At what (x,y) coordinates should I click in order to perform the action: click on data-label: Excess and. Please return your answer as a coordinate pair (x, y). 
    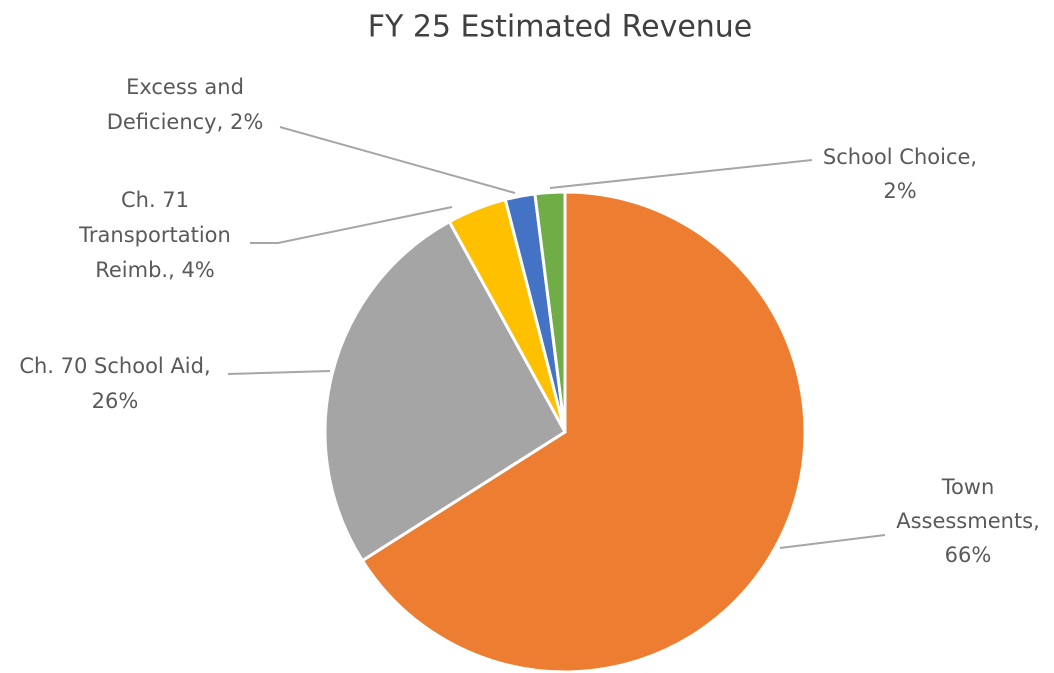
    Looking at the image, I should click on (185, 87).